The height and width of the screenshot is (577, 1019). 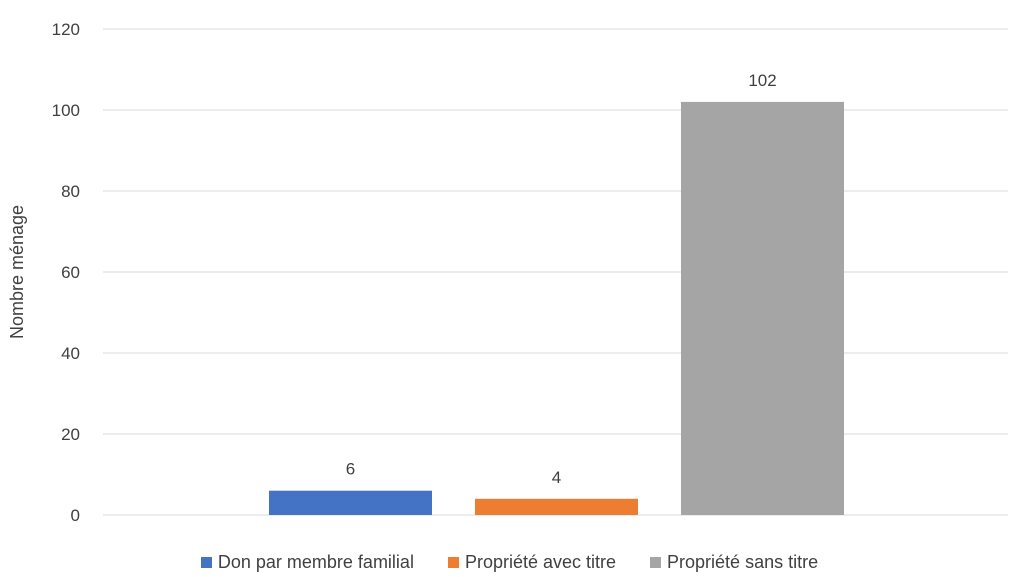 I want to click on y-axis-label: Nombre ménage, so click(x=17, y=272).